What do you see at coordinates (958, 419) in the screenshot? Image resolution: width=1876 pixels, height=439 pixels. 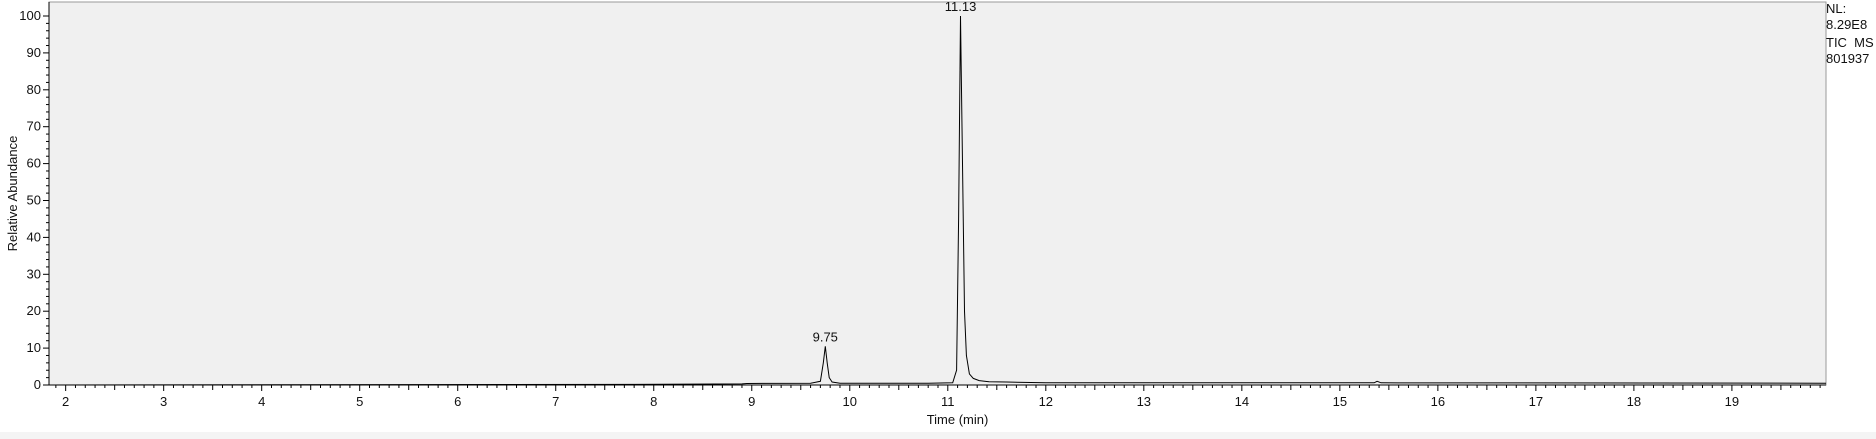 I see `x-axis-label: Time (min)` at bounding box center [958, 419].